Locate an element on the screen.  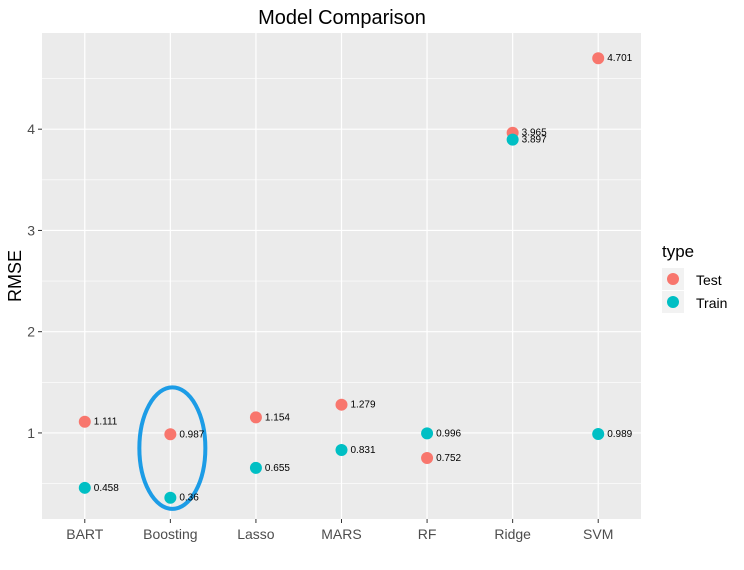
data-label-train: 0.989 is located at coordinates (619, 434).